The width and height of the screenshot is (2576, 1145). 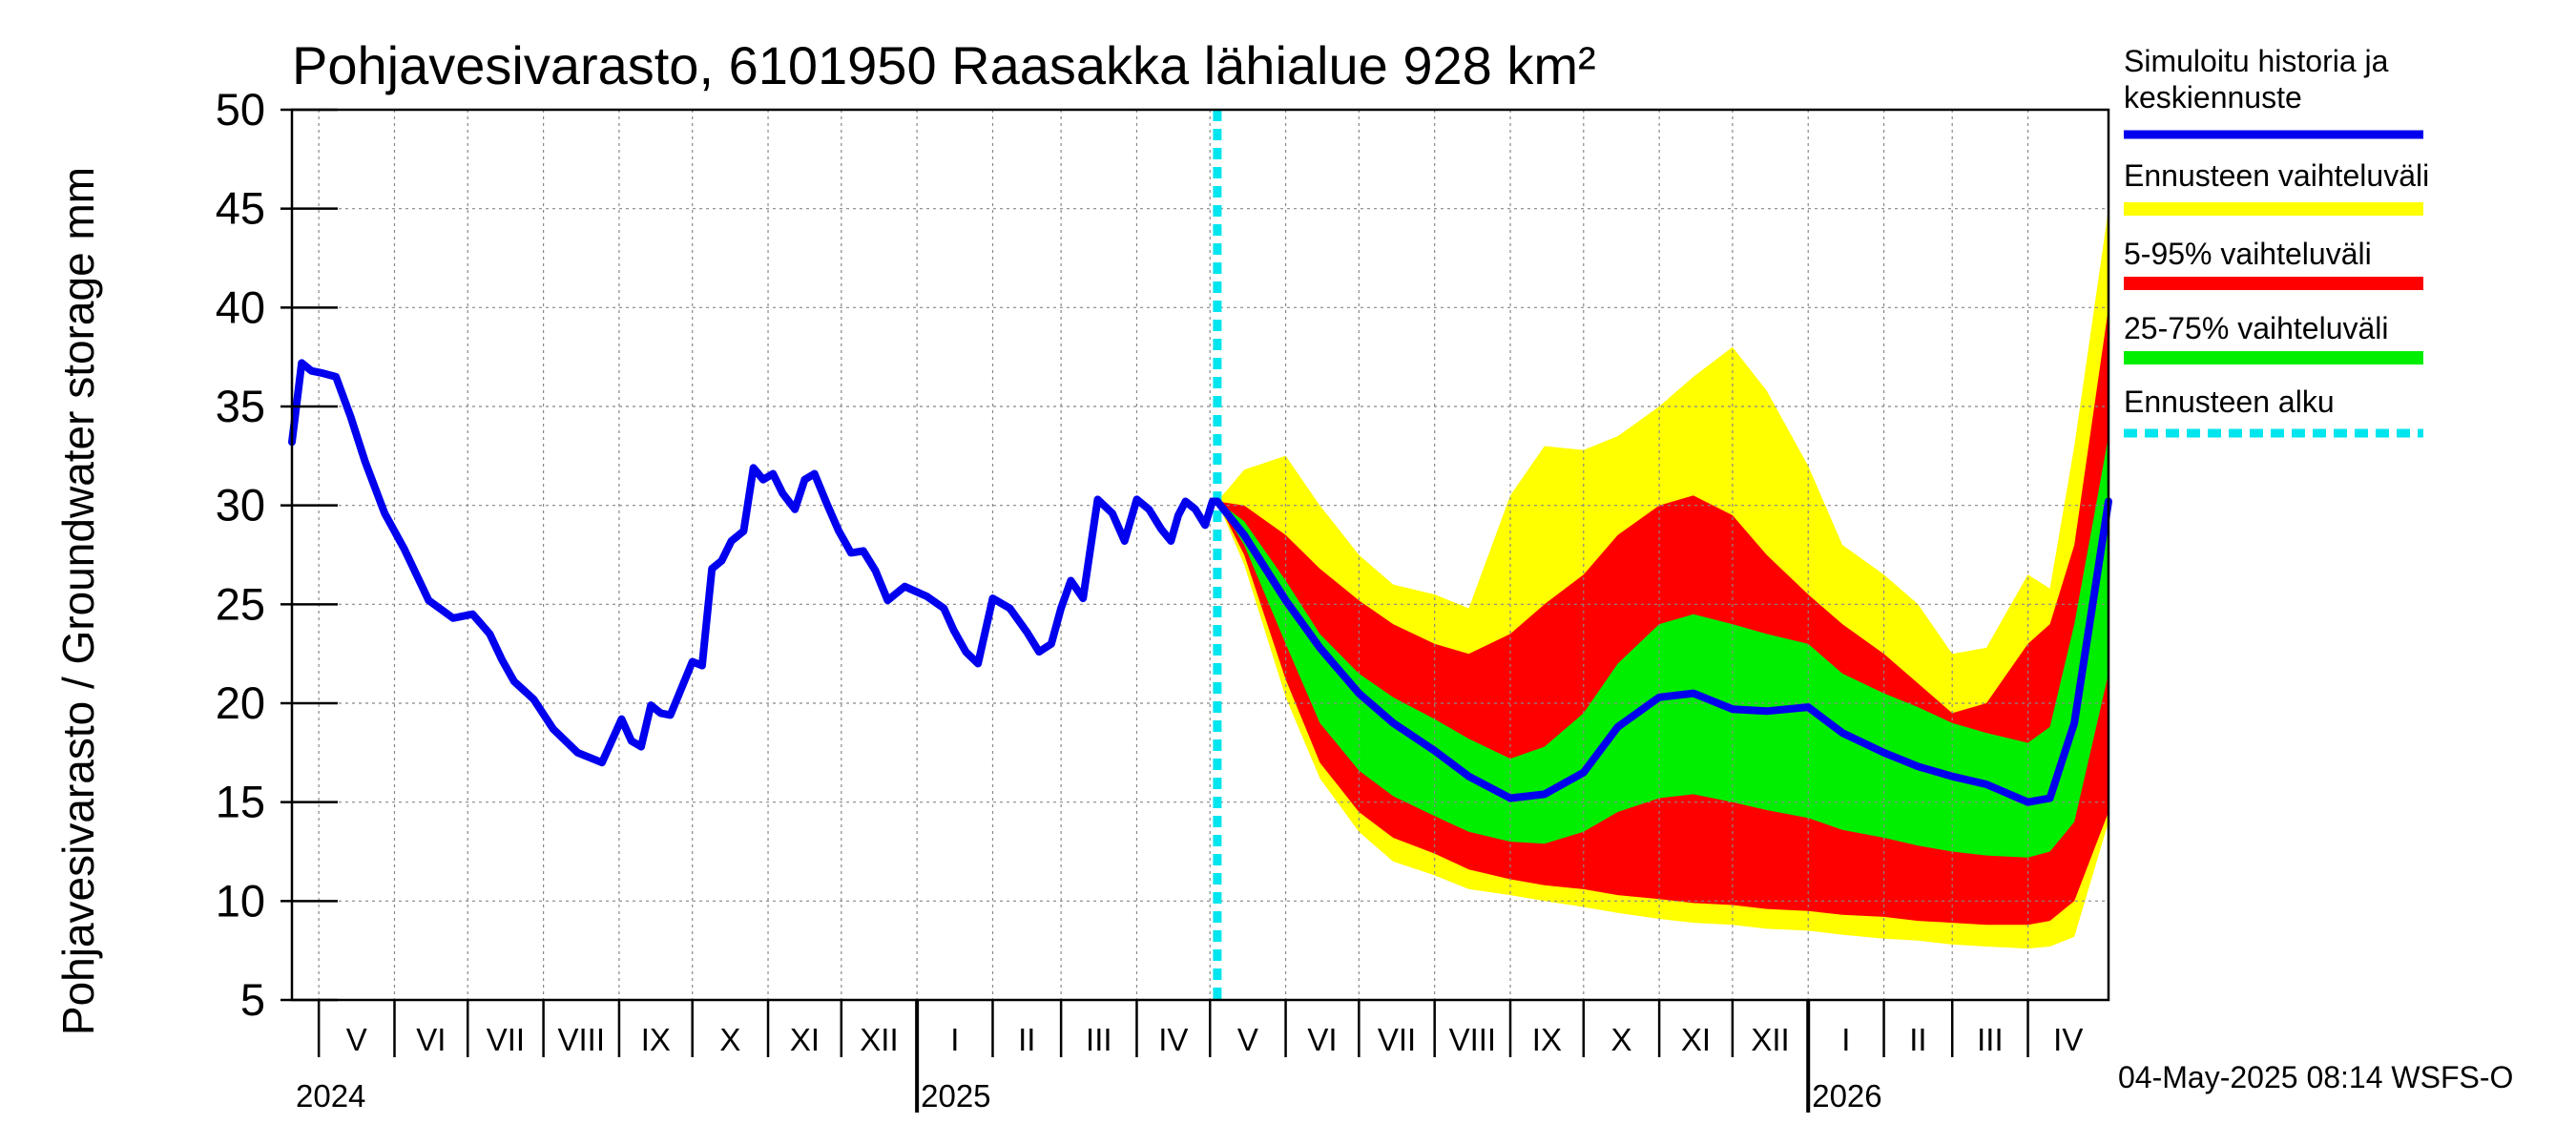 I want to click on year-label: 2026, so click(x=1846, y=1096).